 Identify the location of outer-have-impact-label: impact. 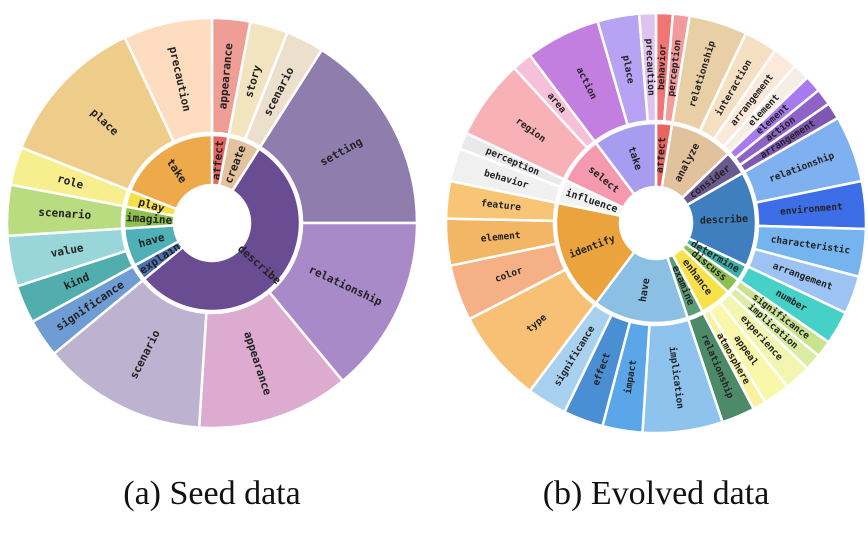
(631, 377).